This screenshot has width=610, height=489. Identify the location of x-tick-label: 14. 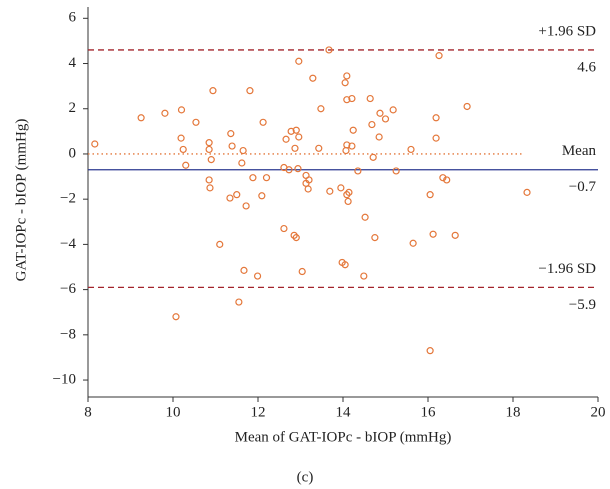
(344, 412).